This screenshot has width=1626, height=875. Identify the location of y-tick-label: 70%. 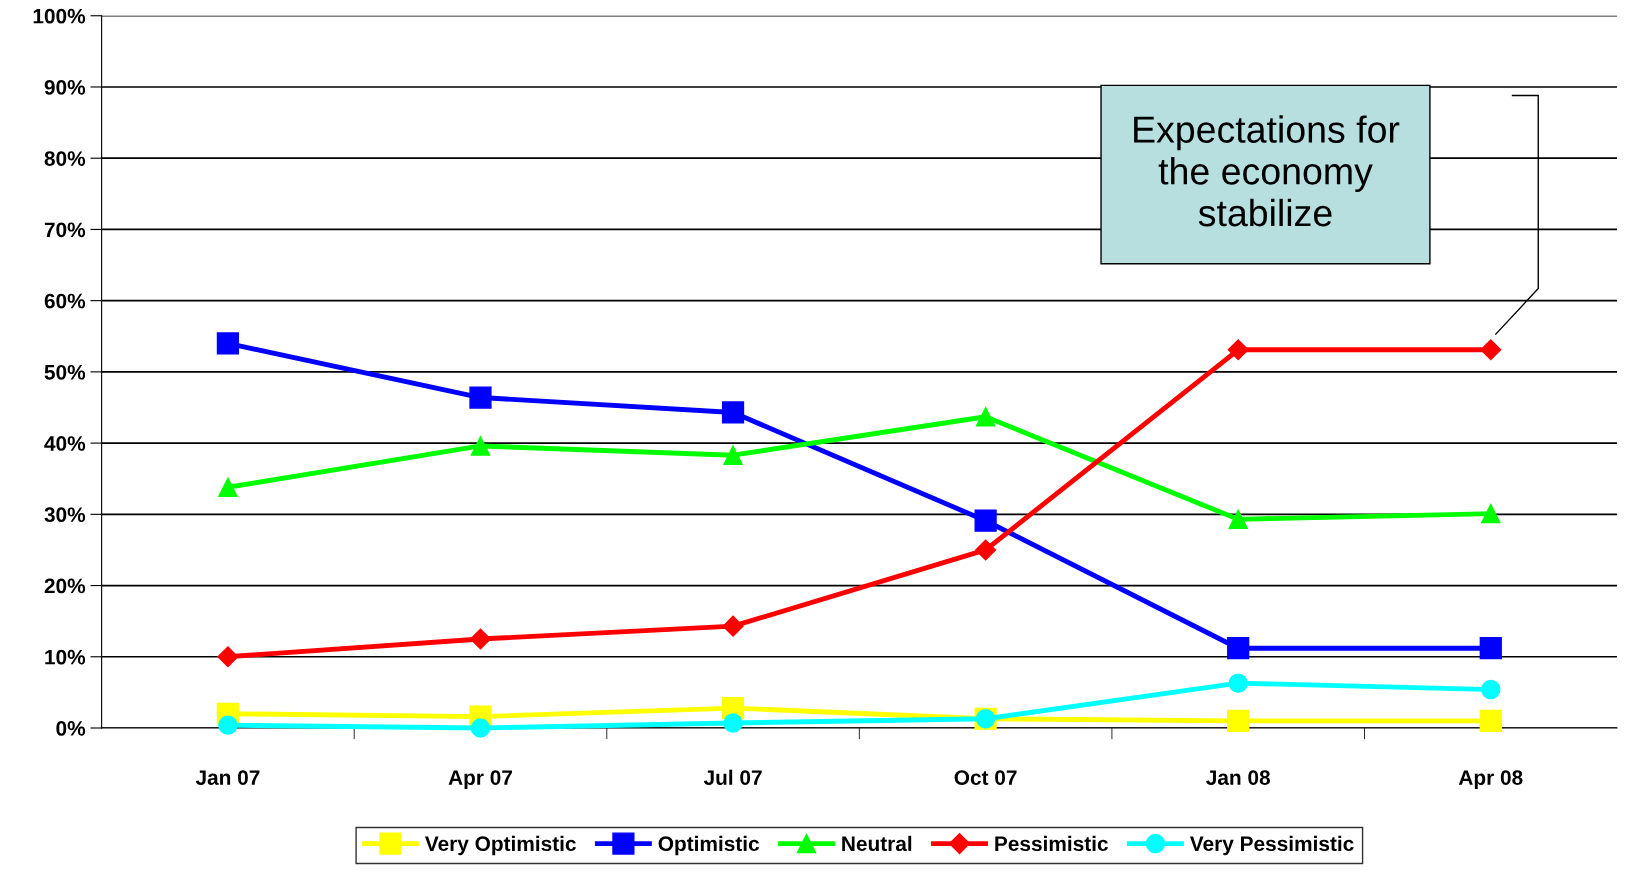
(65, 230).